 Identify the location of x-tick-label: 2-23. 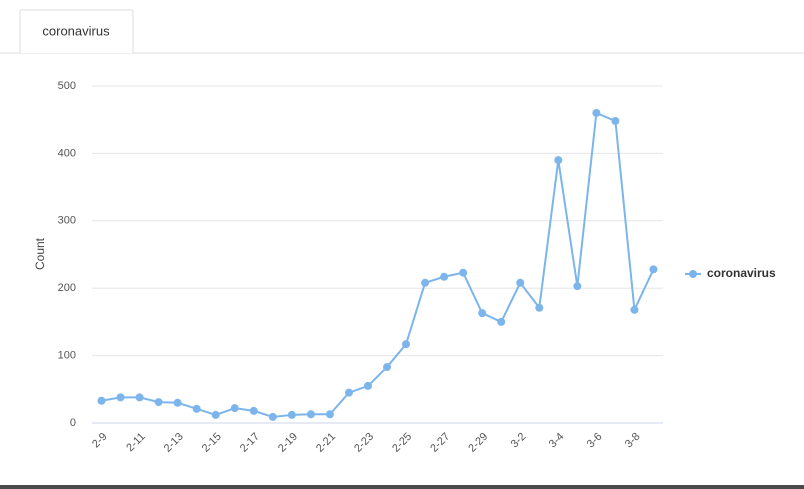
(364, 443).